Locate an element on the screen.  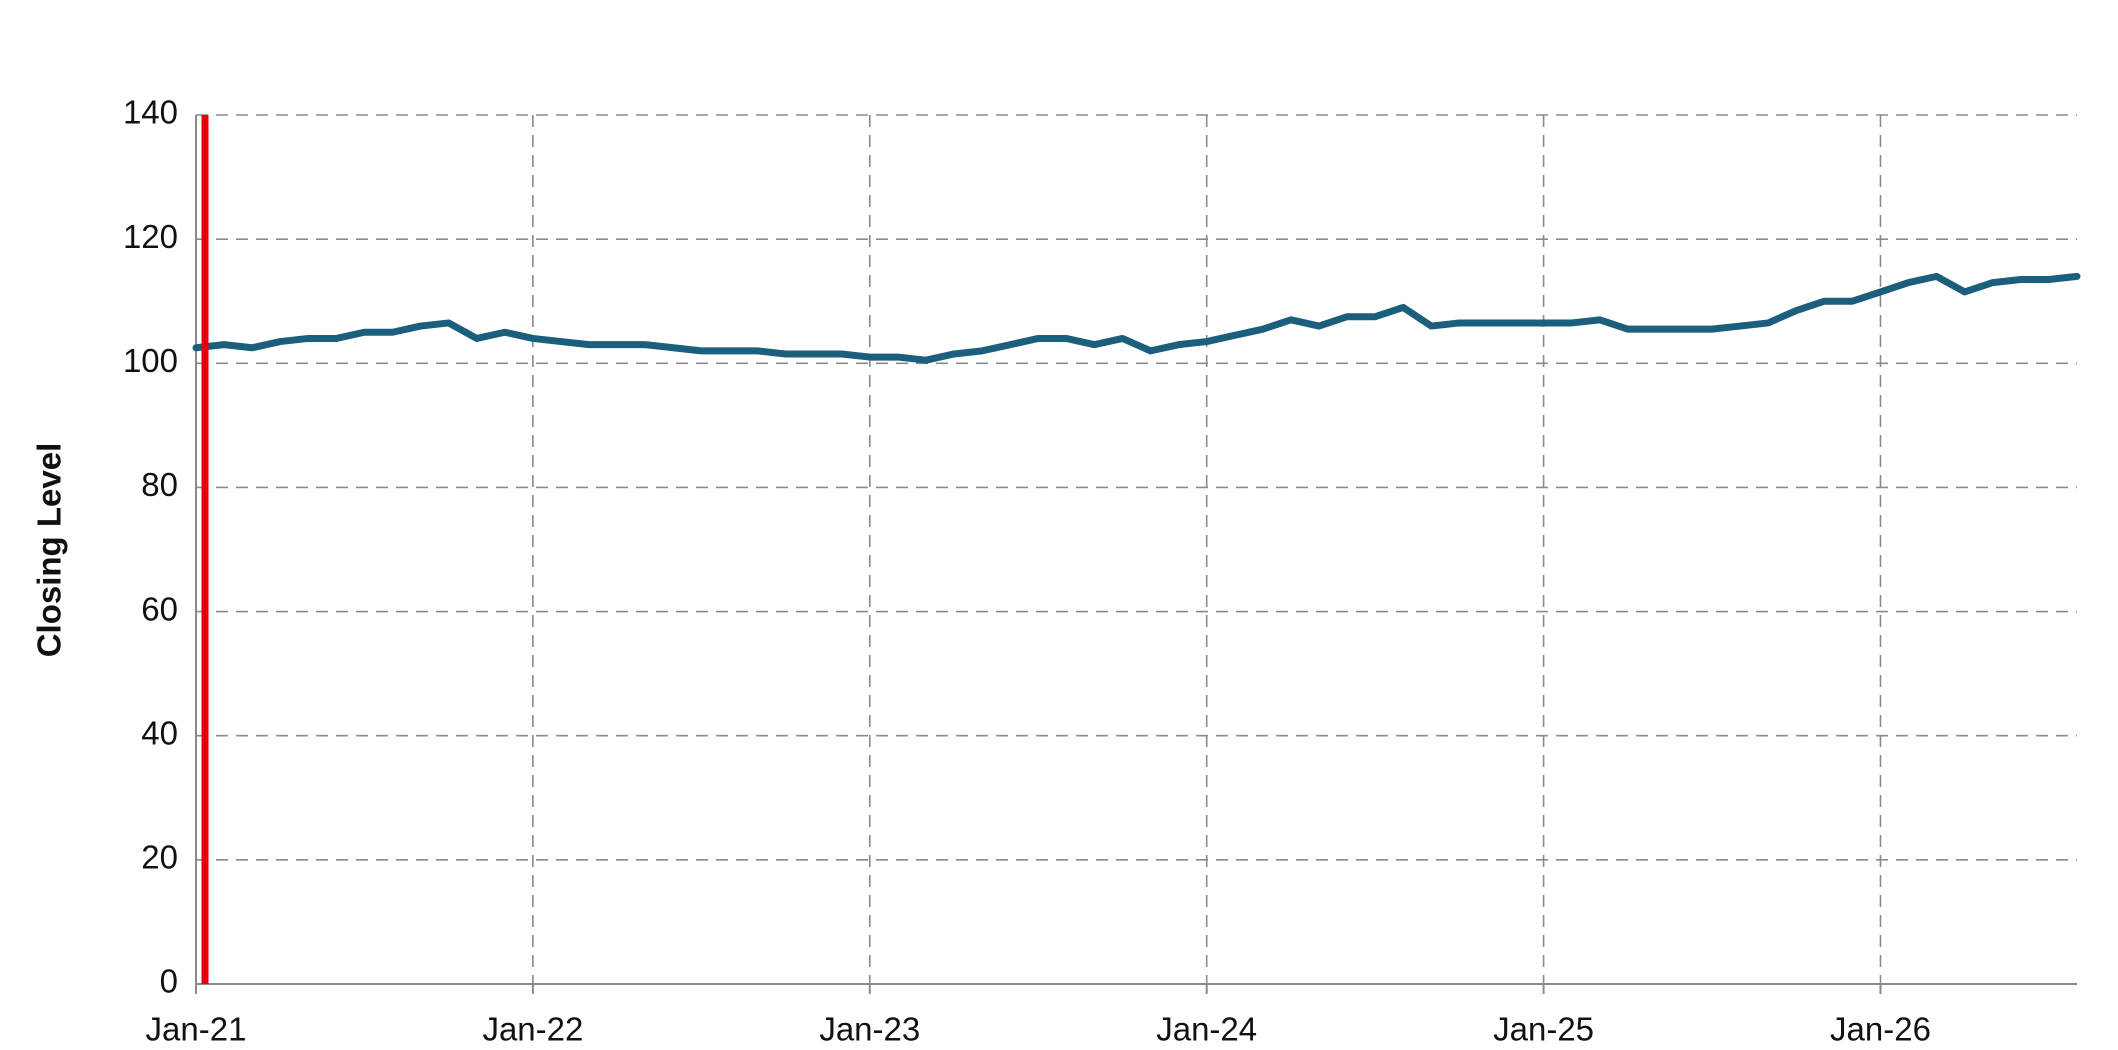
y-tick-label: 0 is located at coordinates (169, 981).